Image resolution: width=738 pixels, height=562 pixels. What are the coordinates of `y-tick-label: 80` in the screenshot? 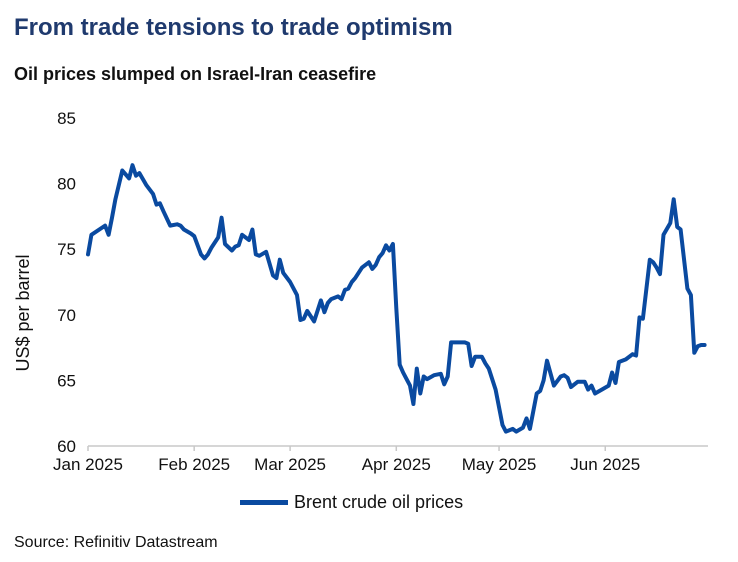 It's located at (66, 184).